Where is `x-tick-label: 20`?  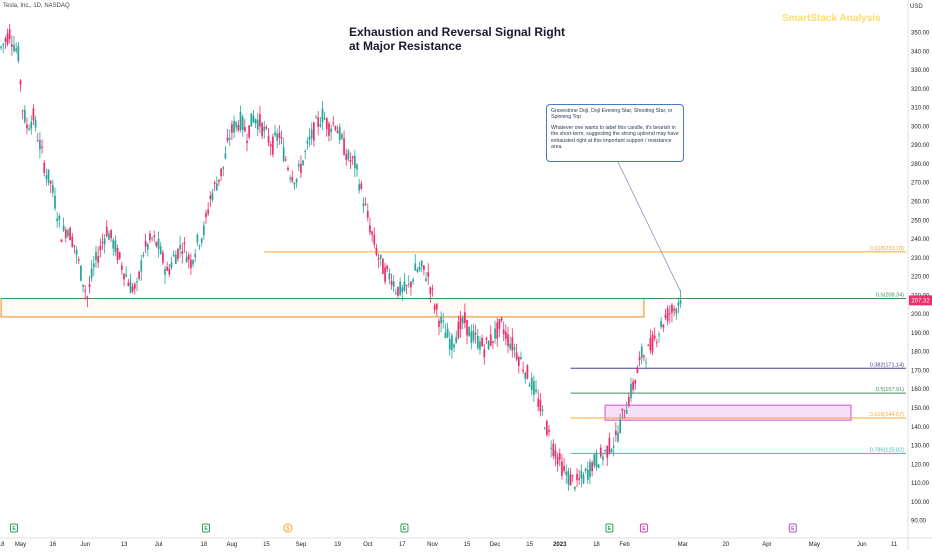 x-tick-label: 20 is located at coordinates (726, 545).